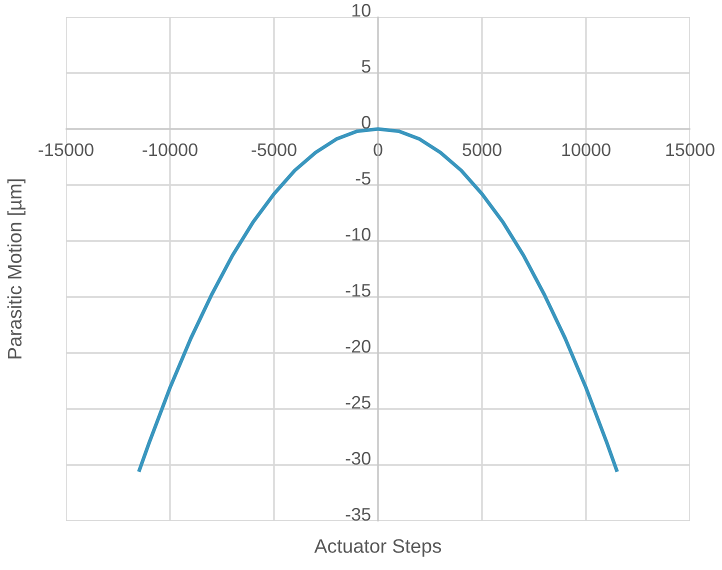 The width and height of the screenshot is (722, 570). Describe the element at coordinates (274, 149) in the screenshot. I see `x-tick-label: -5000` at that location.